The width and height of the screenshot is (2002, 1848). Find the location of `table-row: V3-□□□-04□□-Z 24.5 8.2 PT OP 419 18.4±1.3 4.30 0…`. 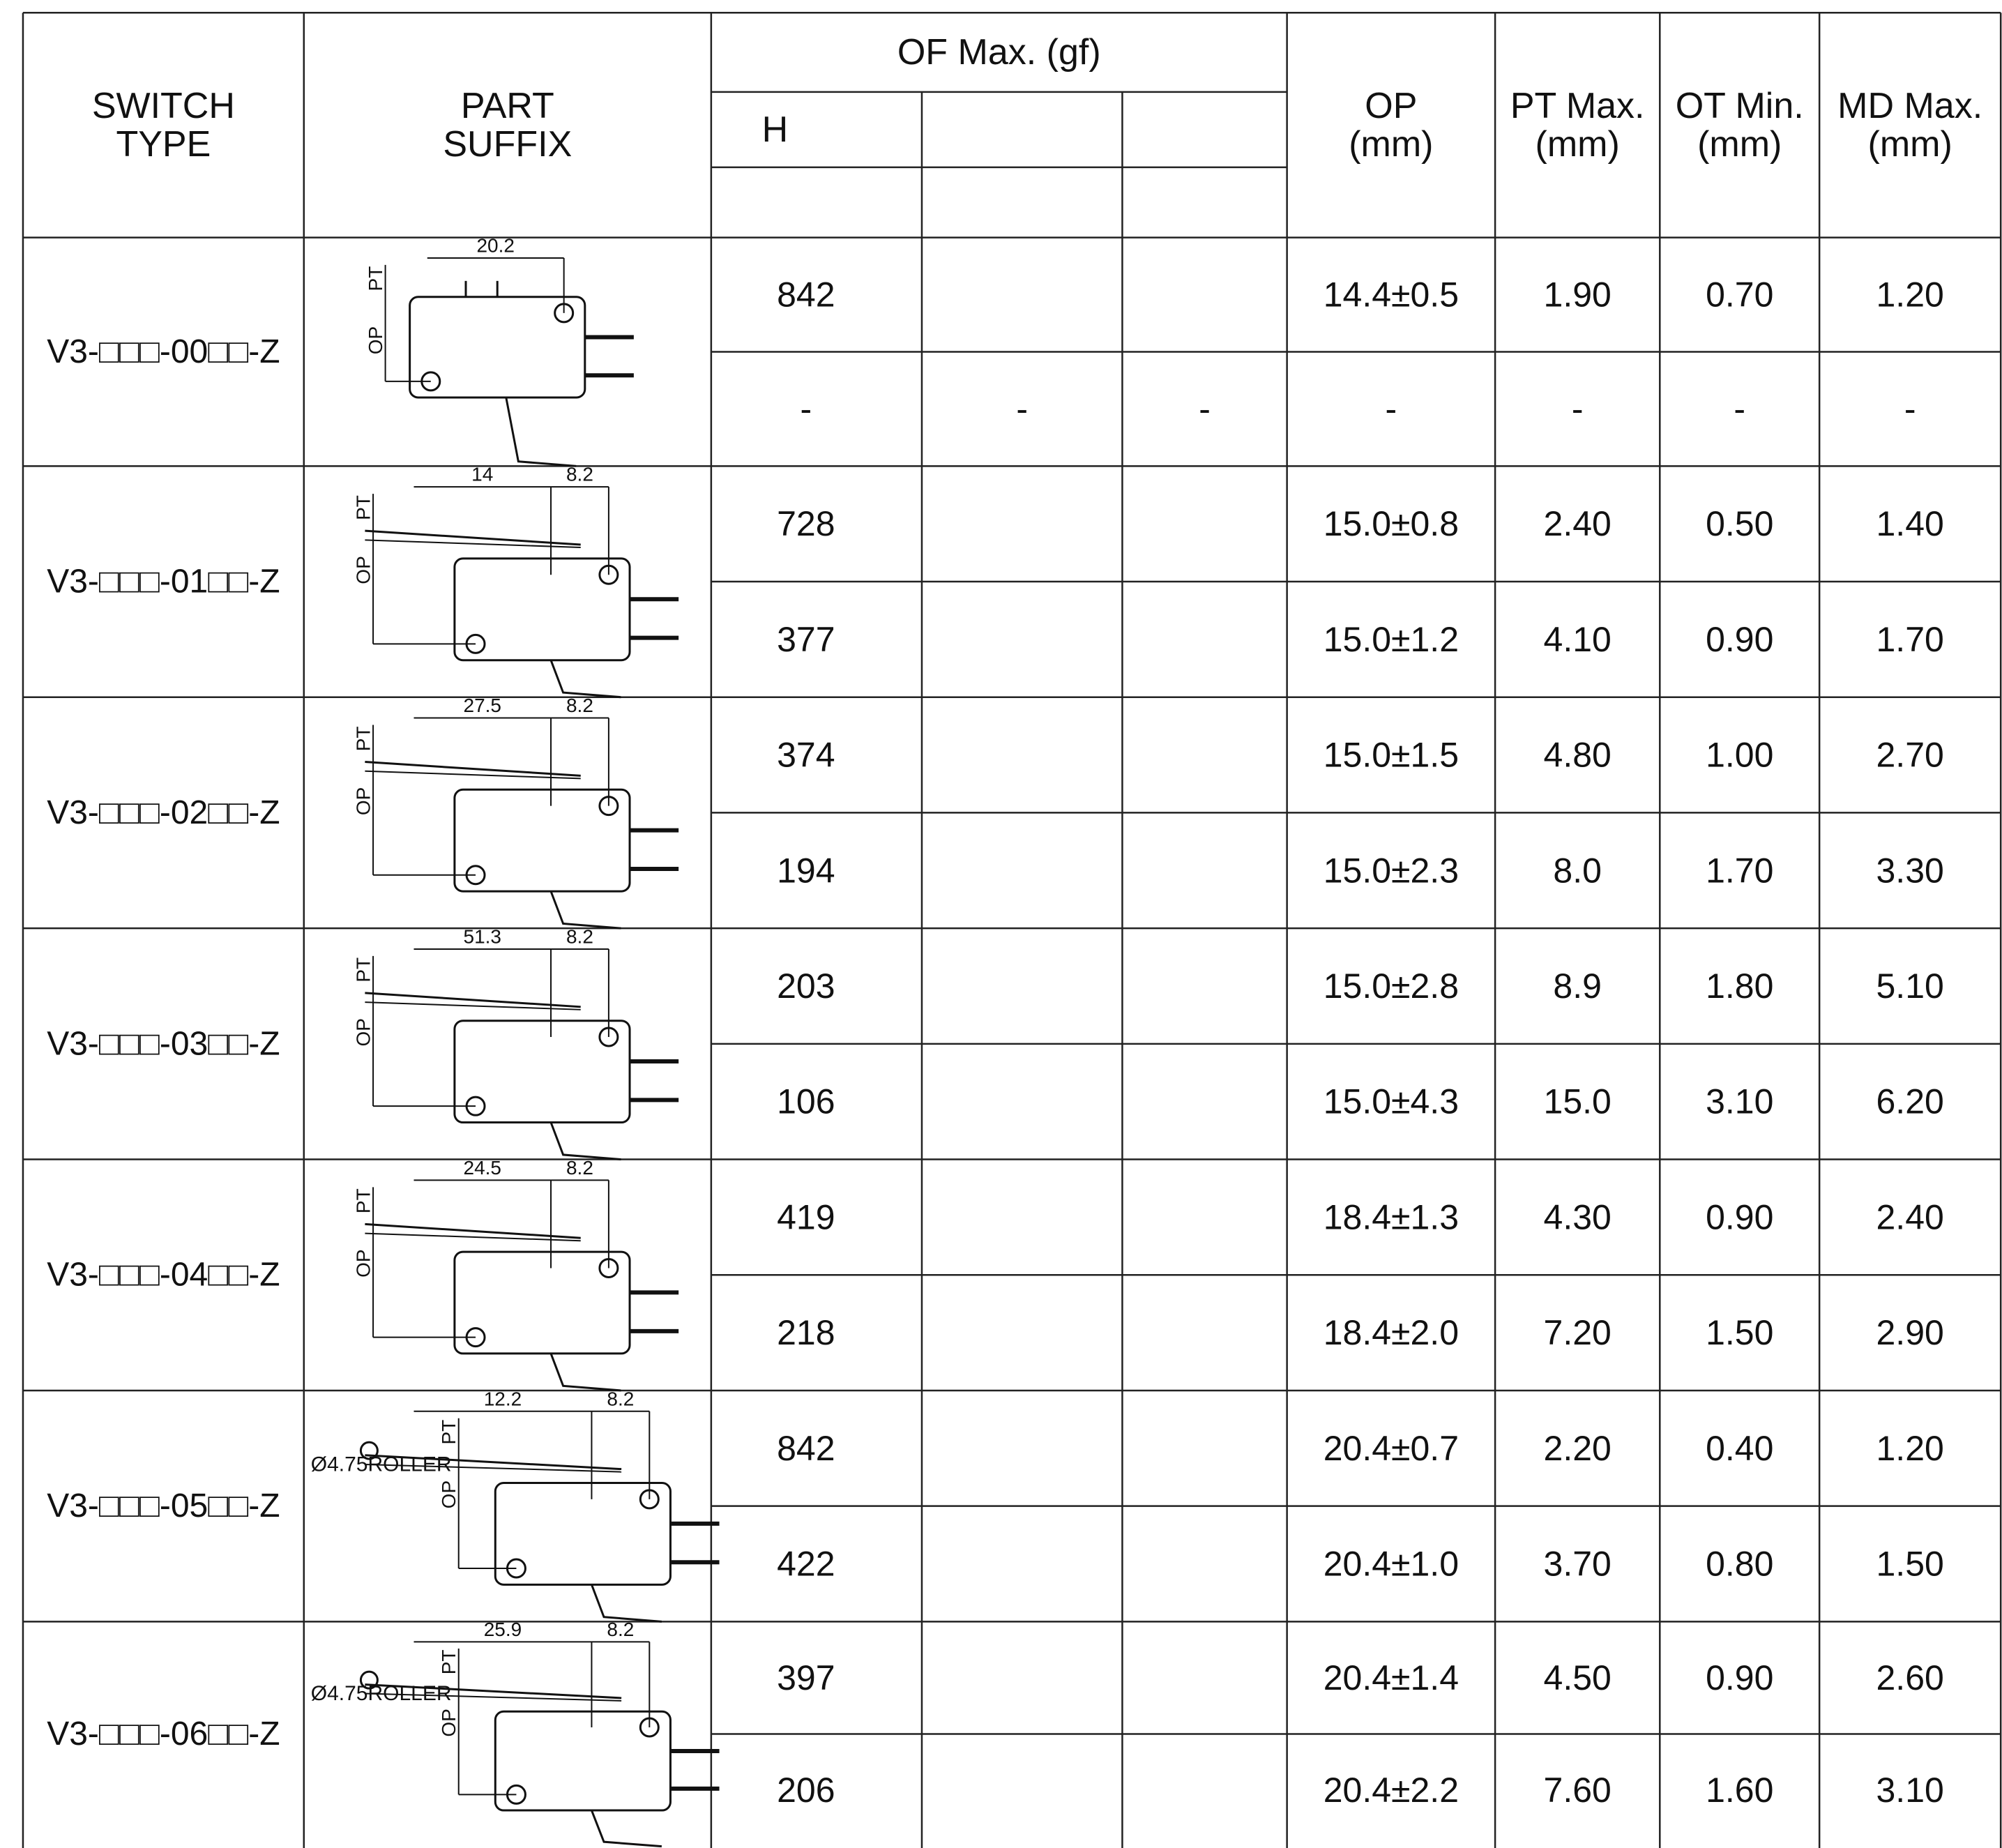

table-row: V3-□□□-04□□-Z 24.5 8.2 PT OP 419 18.4±1.3 4.30 0… is located at coordinates (995, 1274).